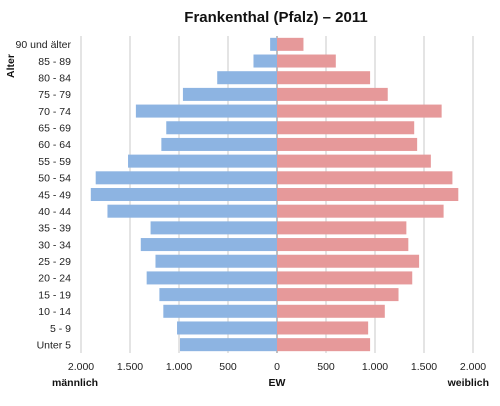  What do you see at coordinates (54, 79) in the screenshot?
I see `y-tick-label: 80 - 84` at bounding box center [54, 79].